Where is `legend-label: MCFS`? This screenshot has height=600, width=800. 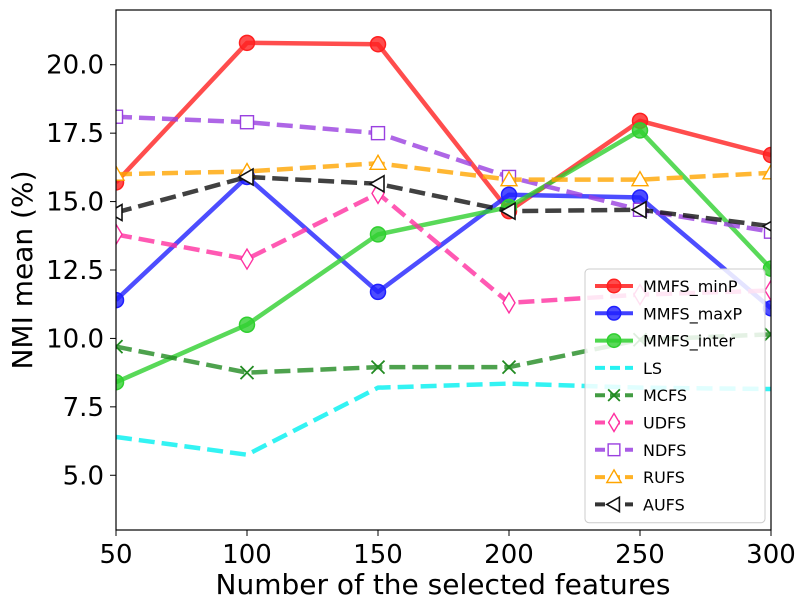 legend-label: MCFS is located at coordinates (665, 395).